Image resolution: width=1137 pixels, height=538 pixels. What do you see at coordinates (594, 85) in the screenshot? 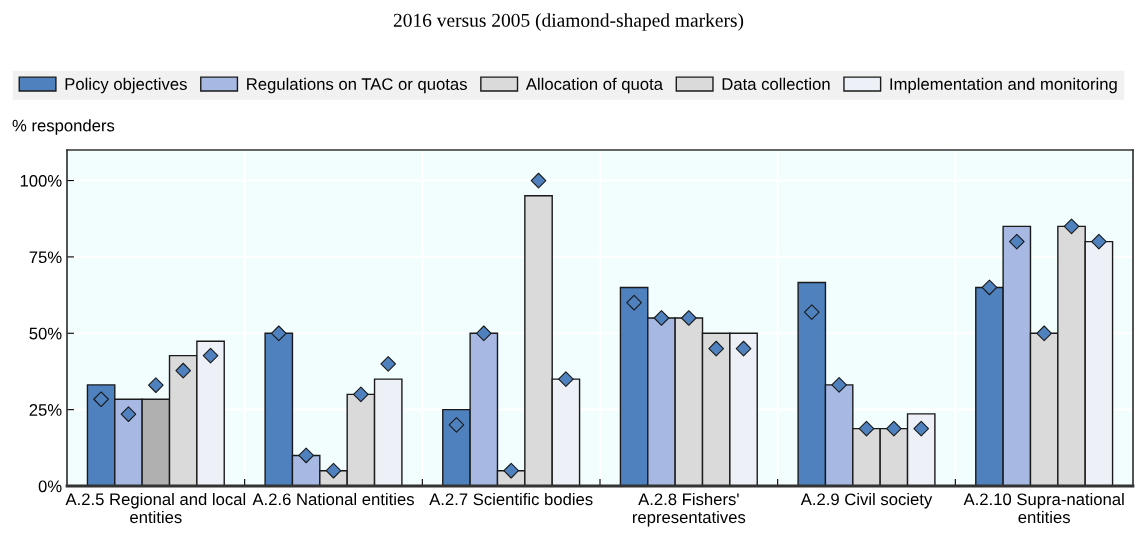
I see `legend-label: Allocation of quota` at bounding box center [594, 85].